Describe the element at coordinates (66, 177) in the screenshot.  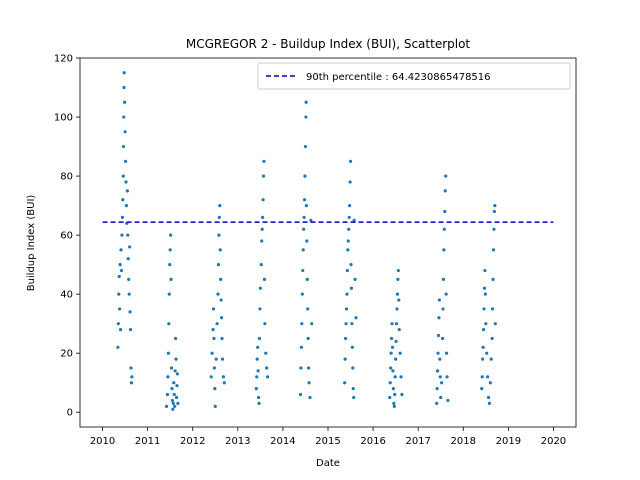
I see `y-tick-label: 80` at that location.